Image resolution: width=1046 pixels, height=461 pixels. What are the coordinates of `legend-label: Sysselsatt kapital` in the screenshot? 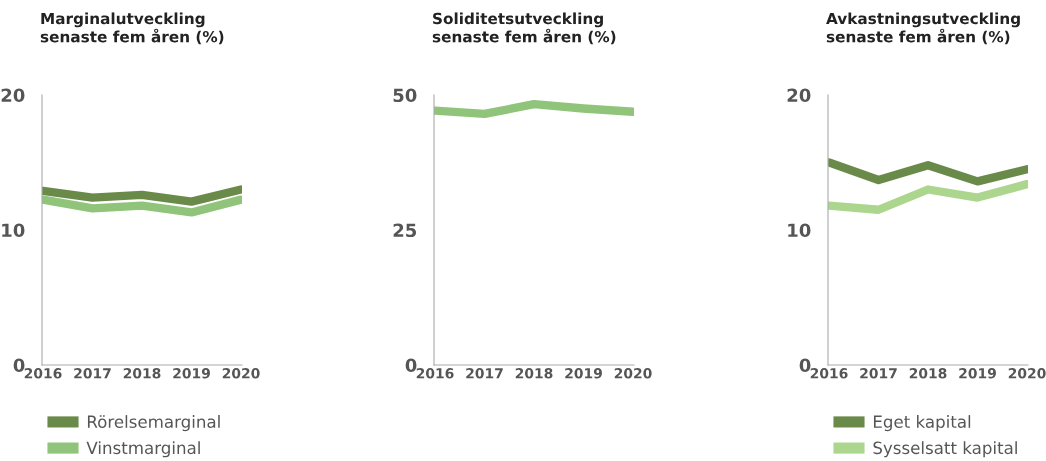 It's located at (945, 449).